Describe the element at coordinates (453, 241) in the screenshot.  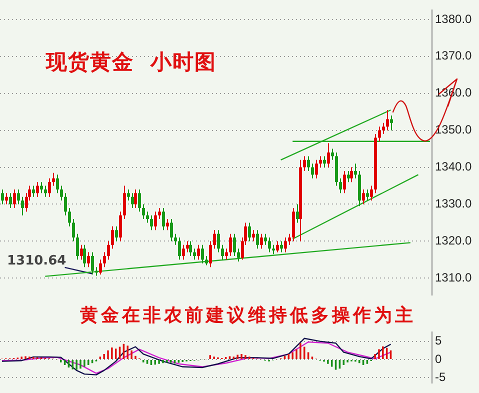
I see `y-tick-label: 1320.0` at that location.